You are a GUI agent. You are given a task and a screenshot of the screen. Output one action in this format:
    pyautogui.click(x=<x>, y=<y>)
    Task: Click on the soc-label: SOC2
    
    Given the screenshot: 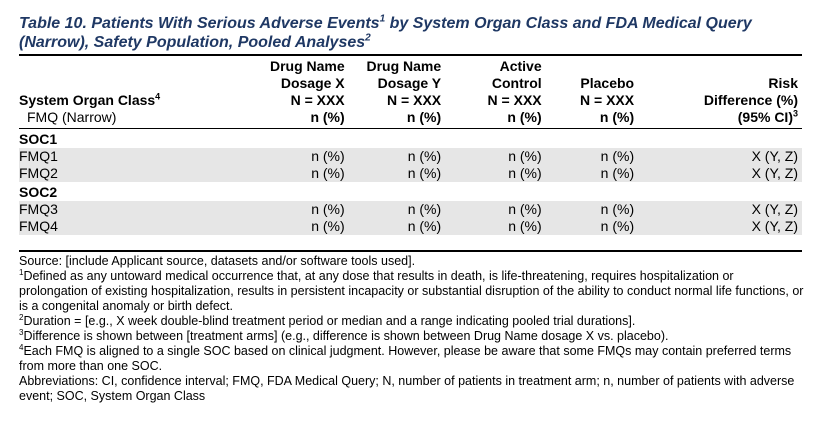 What is the action you would take?
    pyautogui.click(x=38, y=192)
    